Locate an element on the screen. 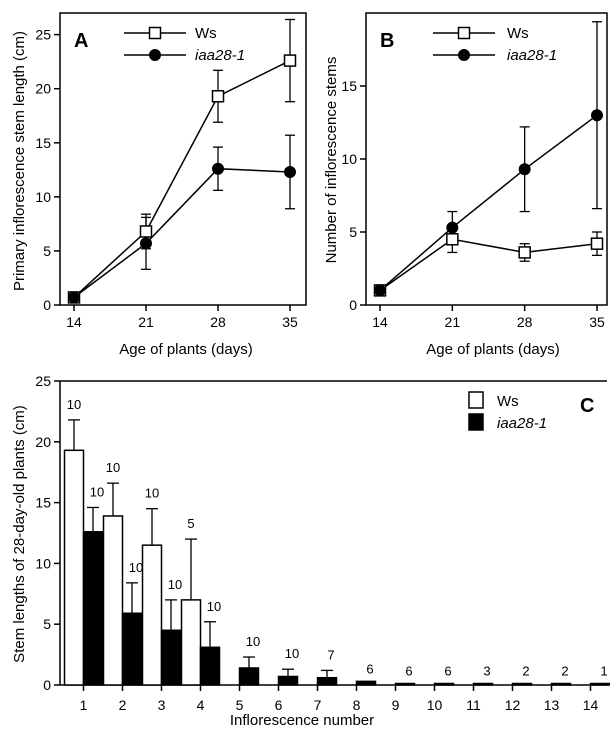  sample-size-label: 3 is located at coordinates (486, 671).